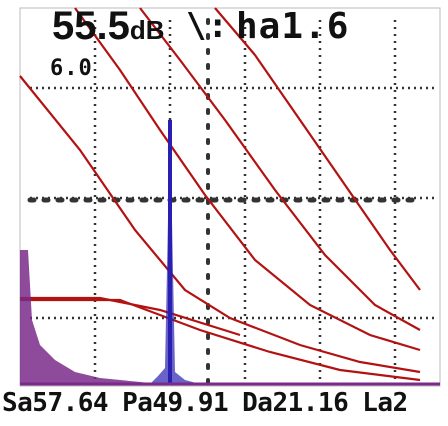  Describe the element at coordinates (295, 403) in the screenshot. I see `da-readout: Da21.16` at that location.